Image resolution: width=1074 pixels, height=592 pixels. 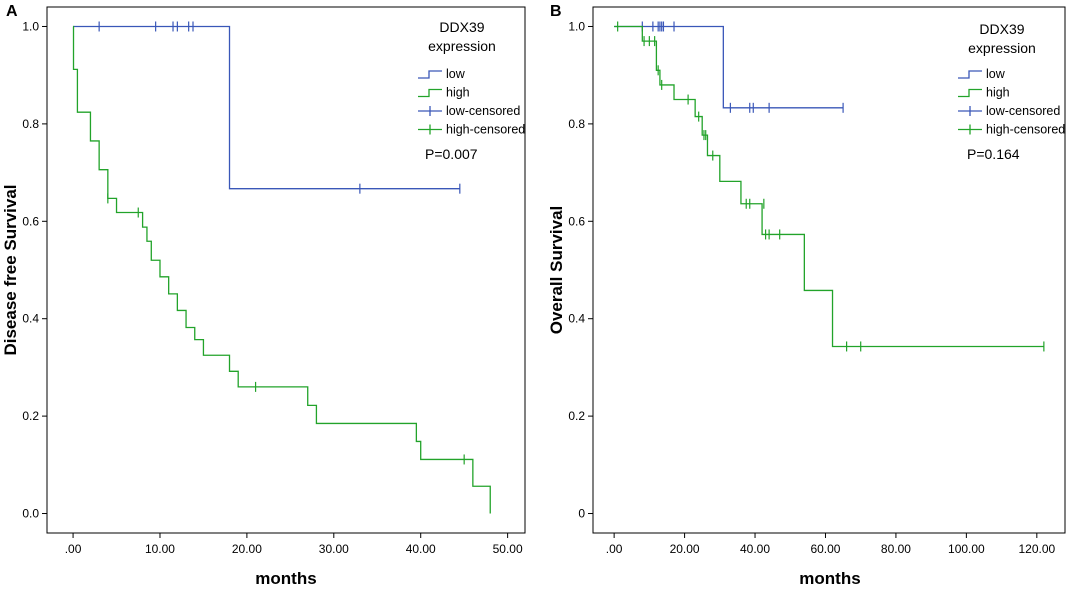 I want to click on panel-b-x-tick-label: 120.00, so click(x=1036, y=549).